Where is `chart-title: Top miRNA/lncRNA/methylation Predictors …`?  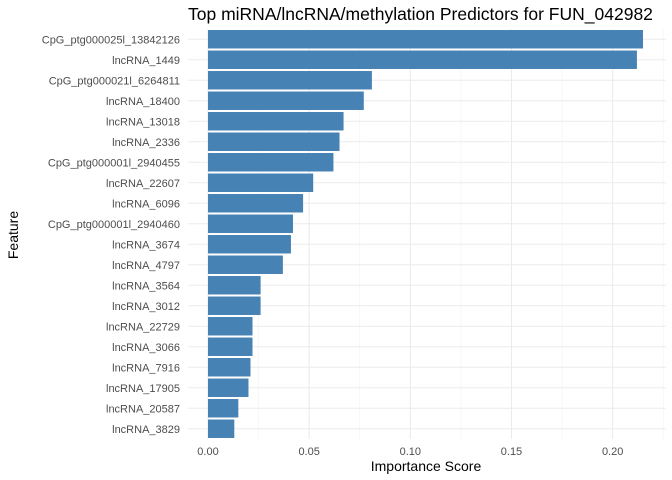 chart-title: Top miRNA/lncRNA/methylation Predictors … is located at coordinates (420, 14).